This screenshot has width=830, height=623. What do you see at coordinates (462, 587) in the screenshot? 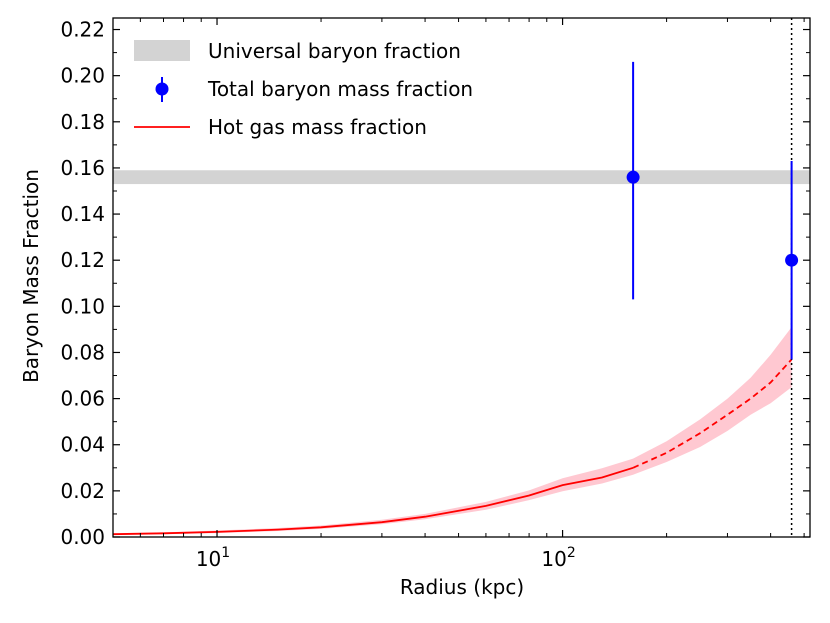
I see `x-axis-title: Radius (kpc)` at bounding box center [462, 587].